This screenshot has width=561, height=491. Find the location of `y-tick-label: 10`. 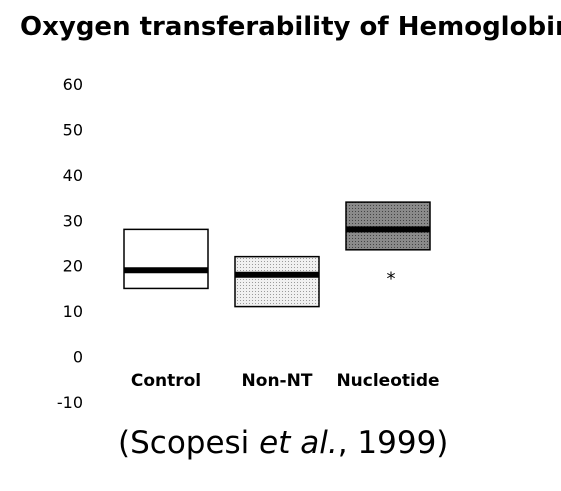

y-tick-label: 10 is located at coordinates (73, 311).